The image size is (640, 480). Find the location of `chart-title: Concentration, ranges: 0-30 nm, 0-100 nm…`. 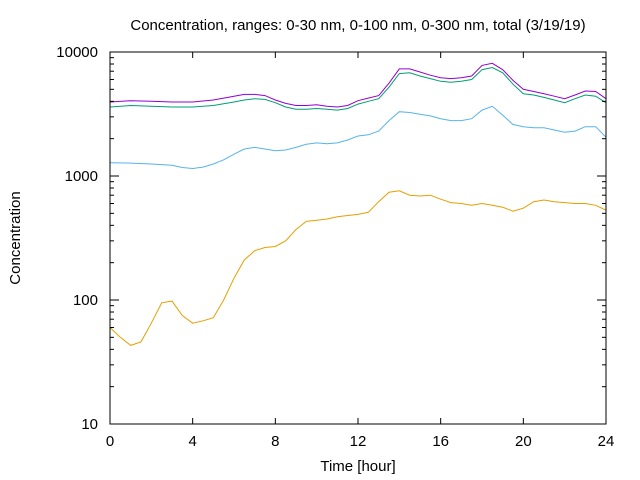

chart-title: Concentration, ranges: 0-30 nm, 0-100 nm… is located at coordinates (357, 25).